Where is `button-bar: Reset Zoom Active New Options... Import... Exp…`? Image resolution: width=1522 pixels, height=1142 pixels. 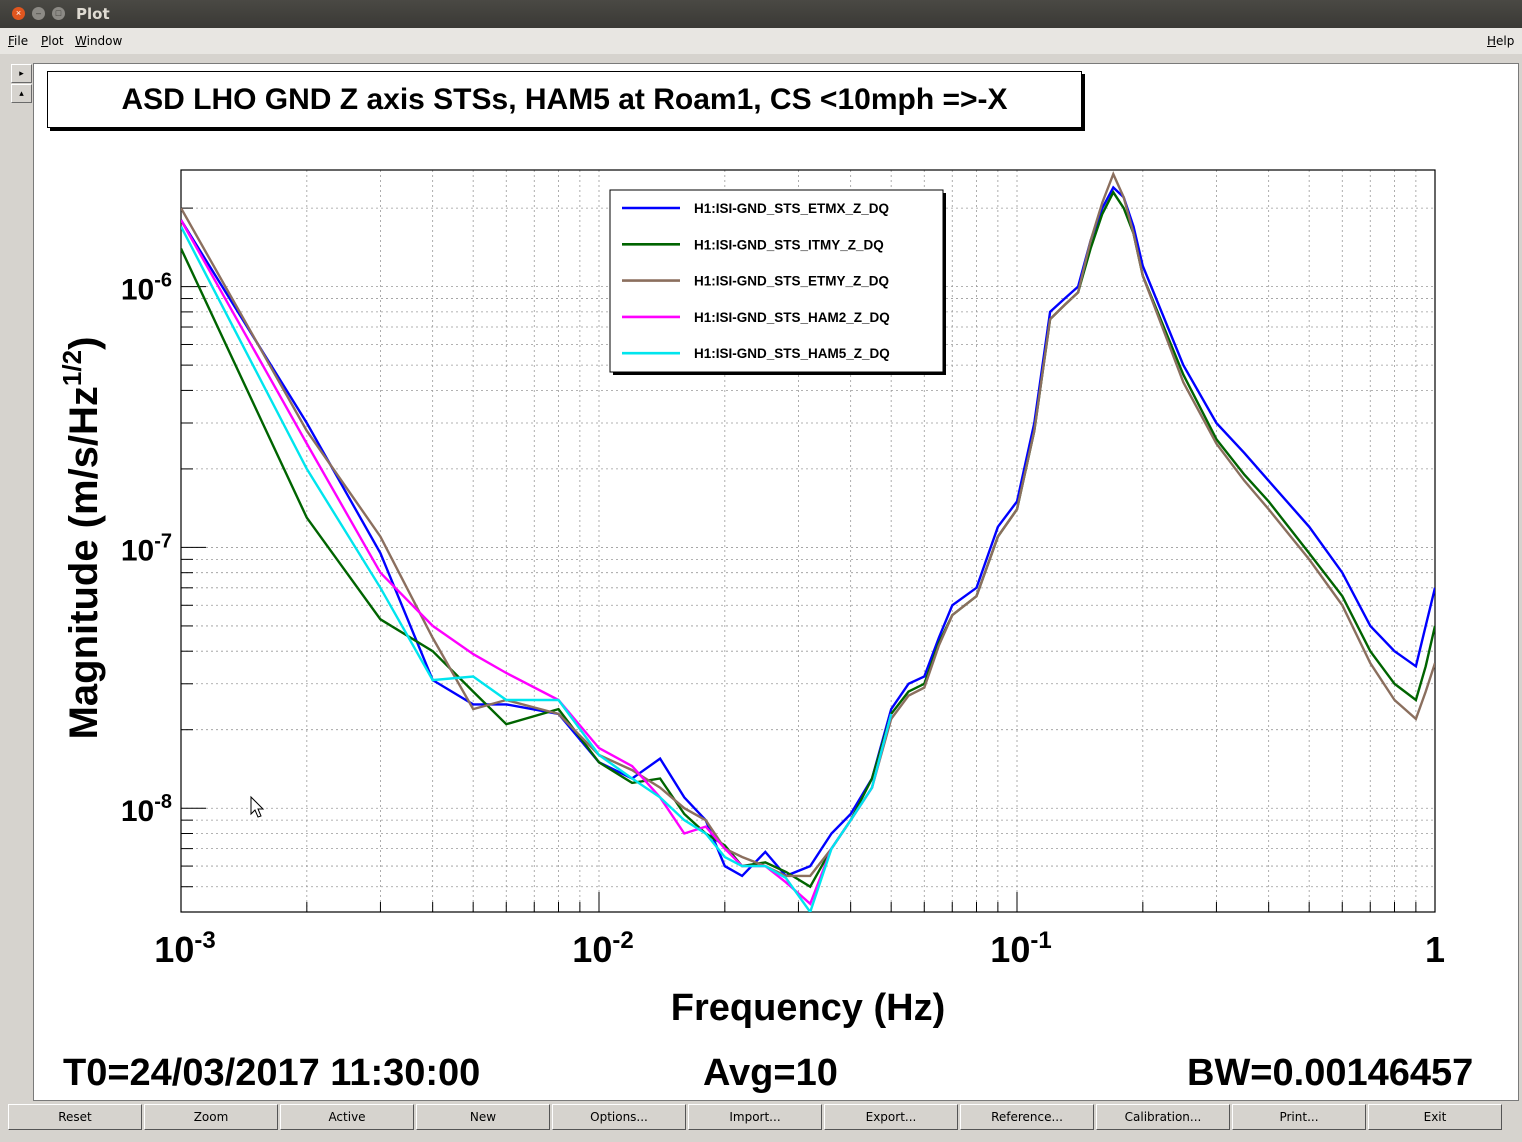
button-bar: Reset Zoom Active New Options... Import... Exp… is located at coordinates (757, 1117).